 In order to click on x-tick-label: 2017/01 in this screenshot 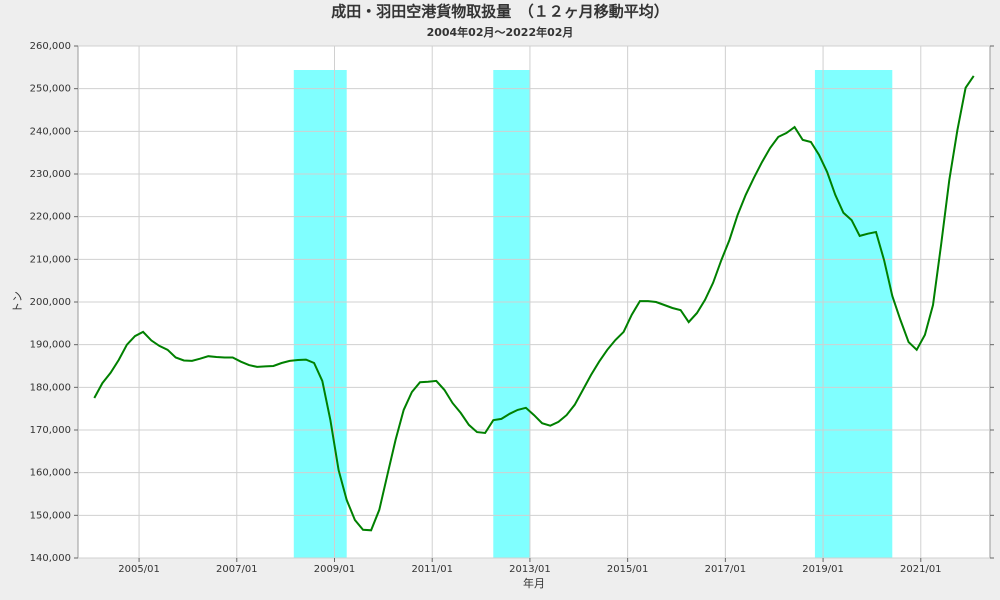, I will do `click(726, 569)`.